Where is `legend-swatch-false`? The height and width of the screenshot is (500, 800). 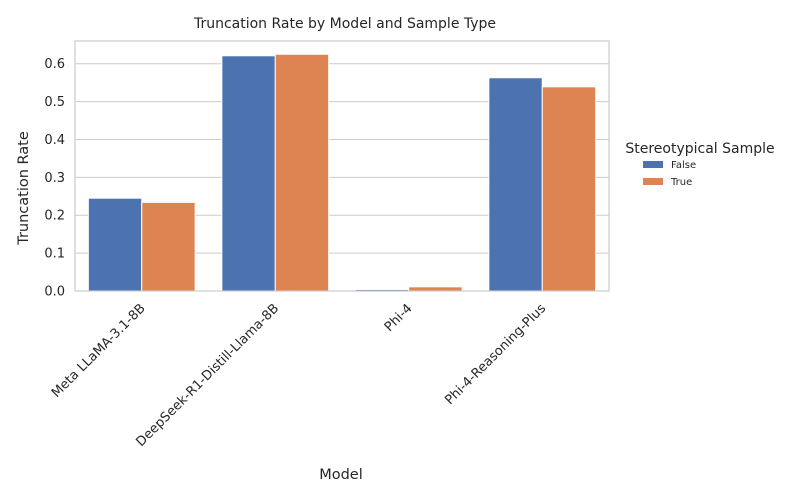 legend-swatch-false is located at coordinates (653, 164).